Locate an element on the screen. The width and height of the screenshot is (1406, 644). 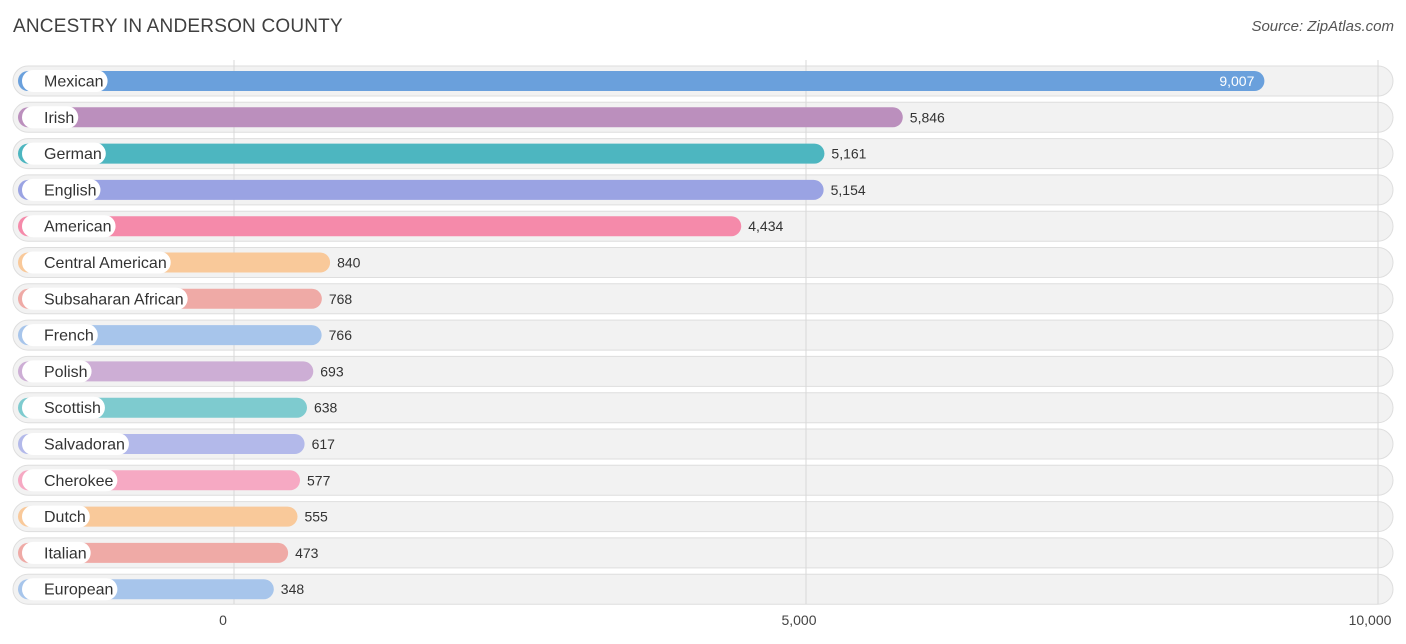
bar-row: Mexican 9,007 is located at coordinates (641, 81).